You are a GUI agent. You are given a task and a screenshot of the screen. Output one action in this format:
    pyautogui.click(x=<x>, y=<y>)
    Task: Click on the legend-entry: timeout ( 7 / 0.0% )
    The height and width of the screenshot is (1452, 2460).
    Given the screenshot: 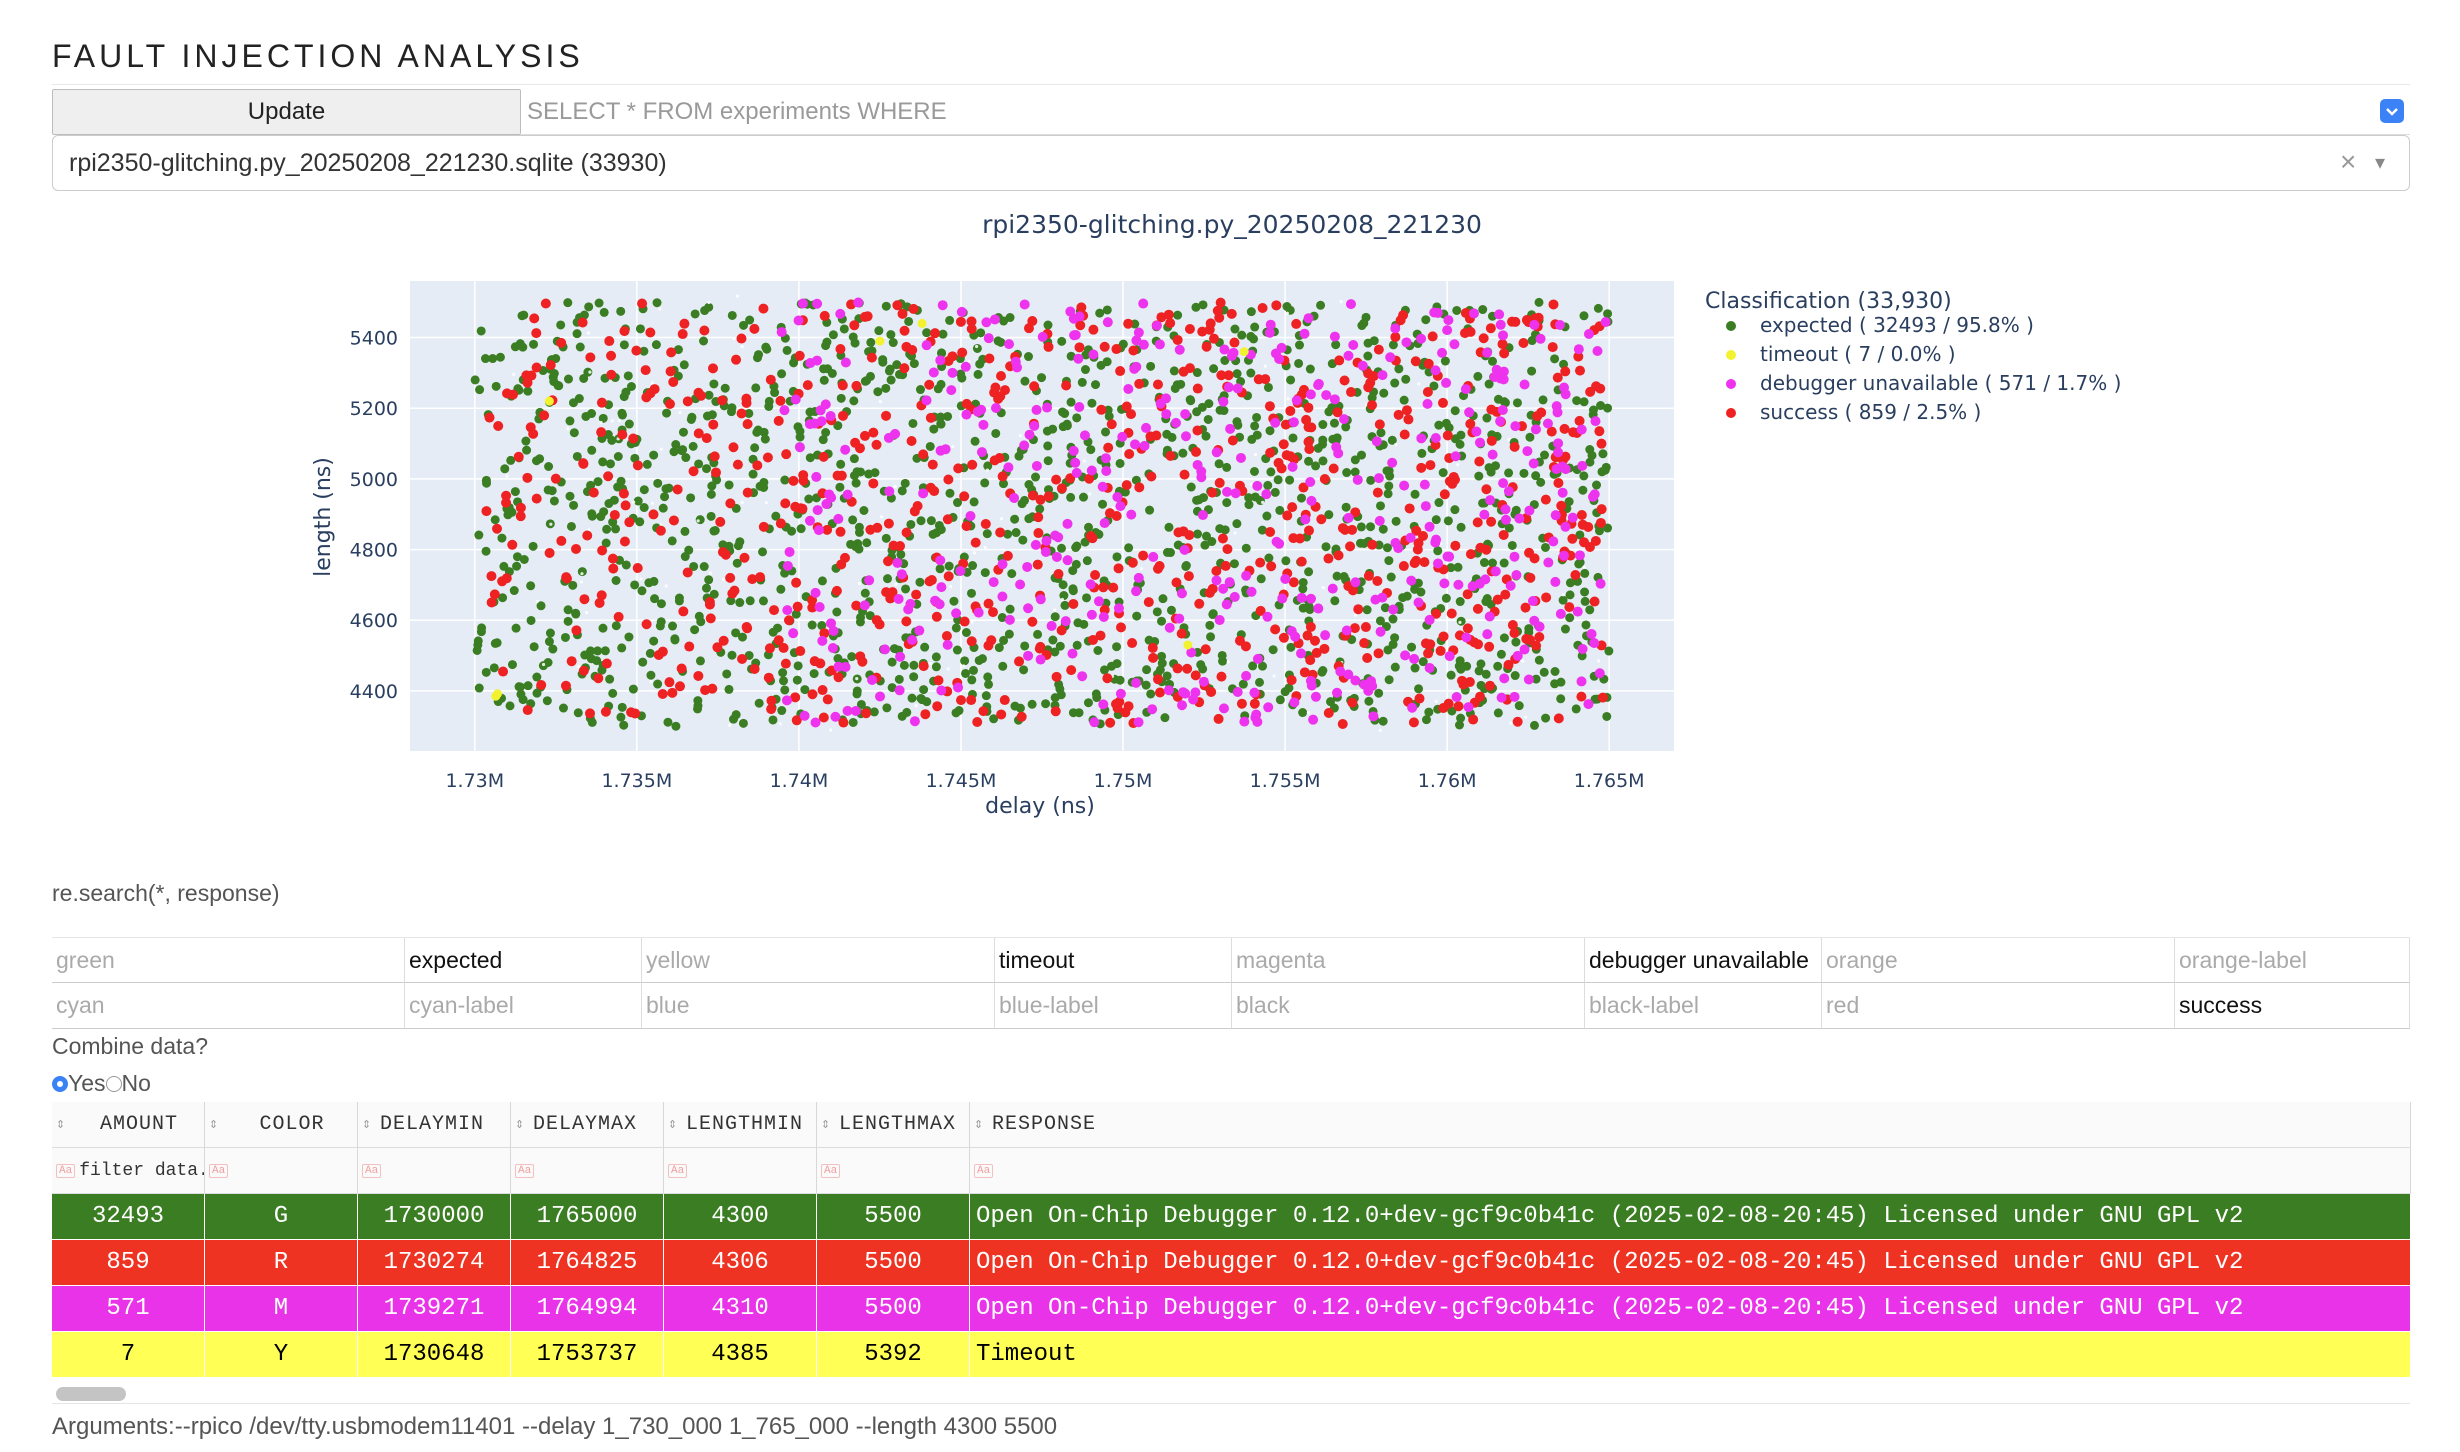 What is the action you would take?
    pyautogui.click(x=1858, y=354)
    